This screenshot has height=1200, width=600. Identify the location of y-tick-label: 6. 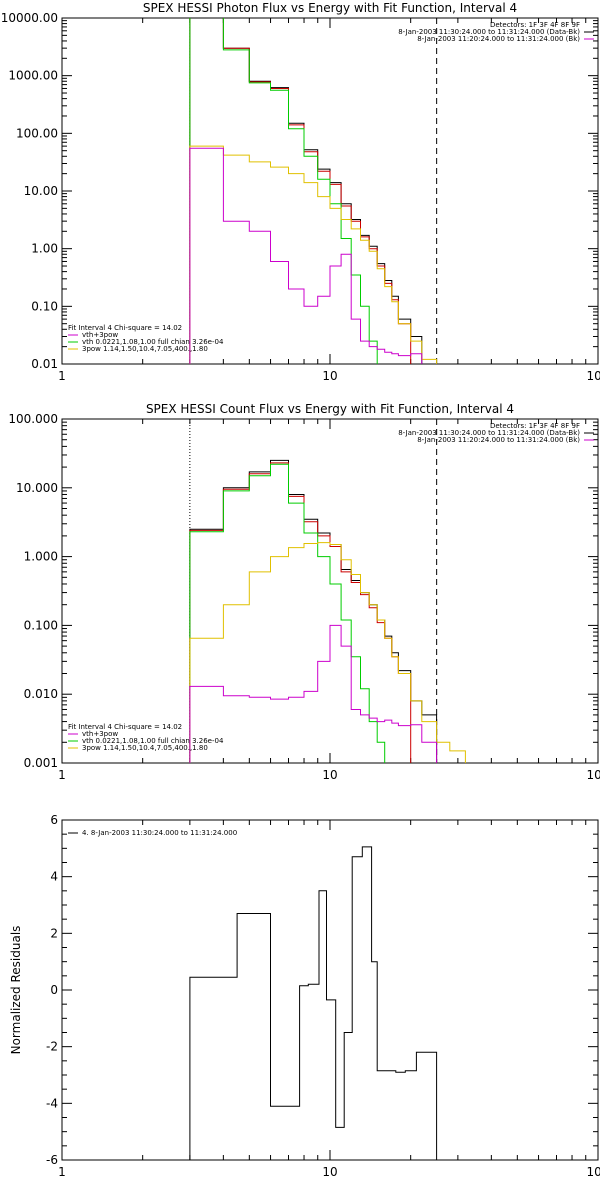
(54, 820).